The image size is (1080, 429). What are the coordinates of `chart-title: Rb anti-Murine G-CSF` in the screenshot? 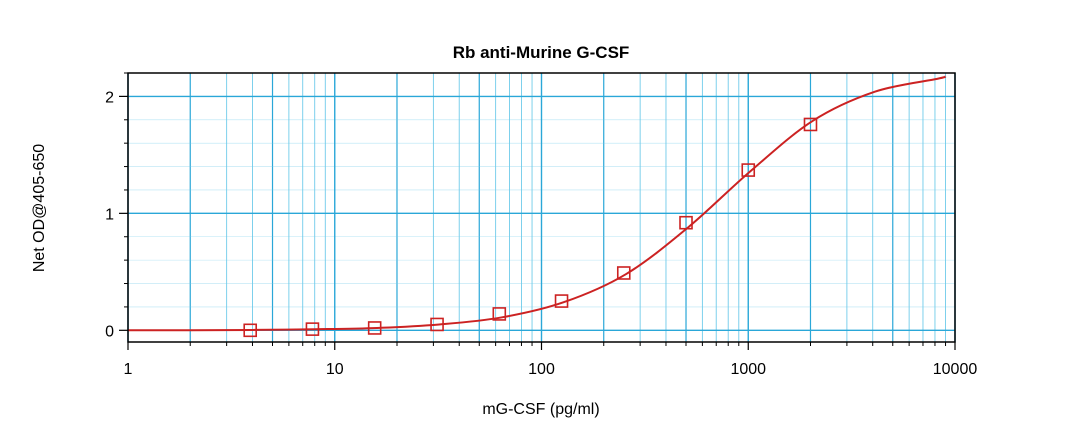 It's located at (541, 52).